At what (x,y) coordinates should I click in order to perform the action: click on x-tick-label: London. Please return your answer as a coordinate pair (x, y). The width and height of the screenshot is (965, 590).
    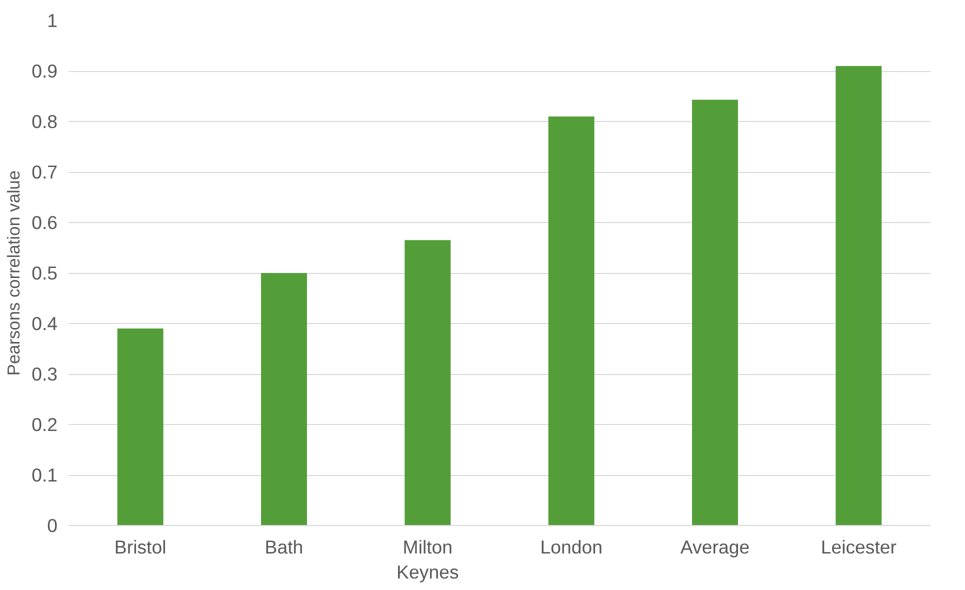
    Looking at the image, I should click on (571, 547).